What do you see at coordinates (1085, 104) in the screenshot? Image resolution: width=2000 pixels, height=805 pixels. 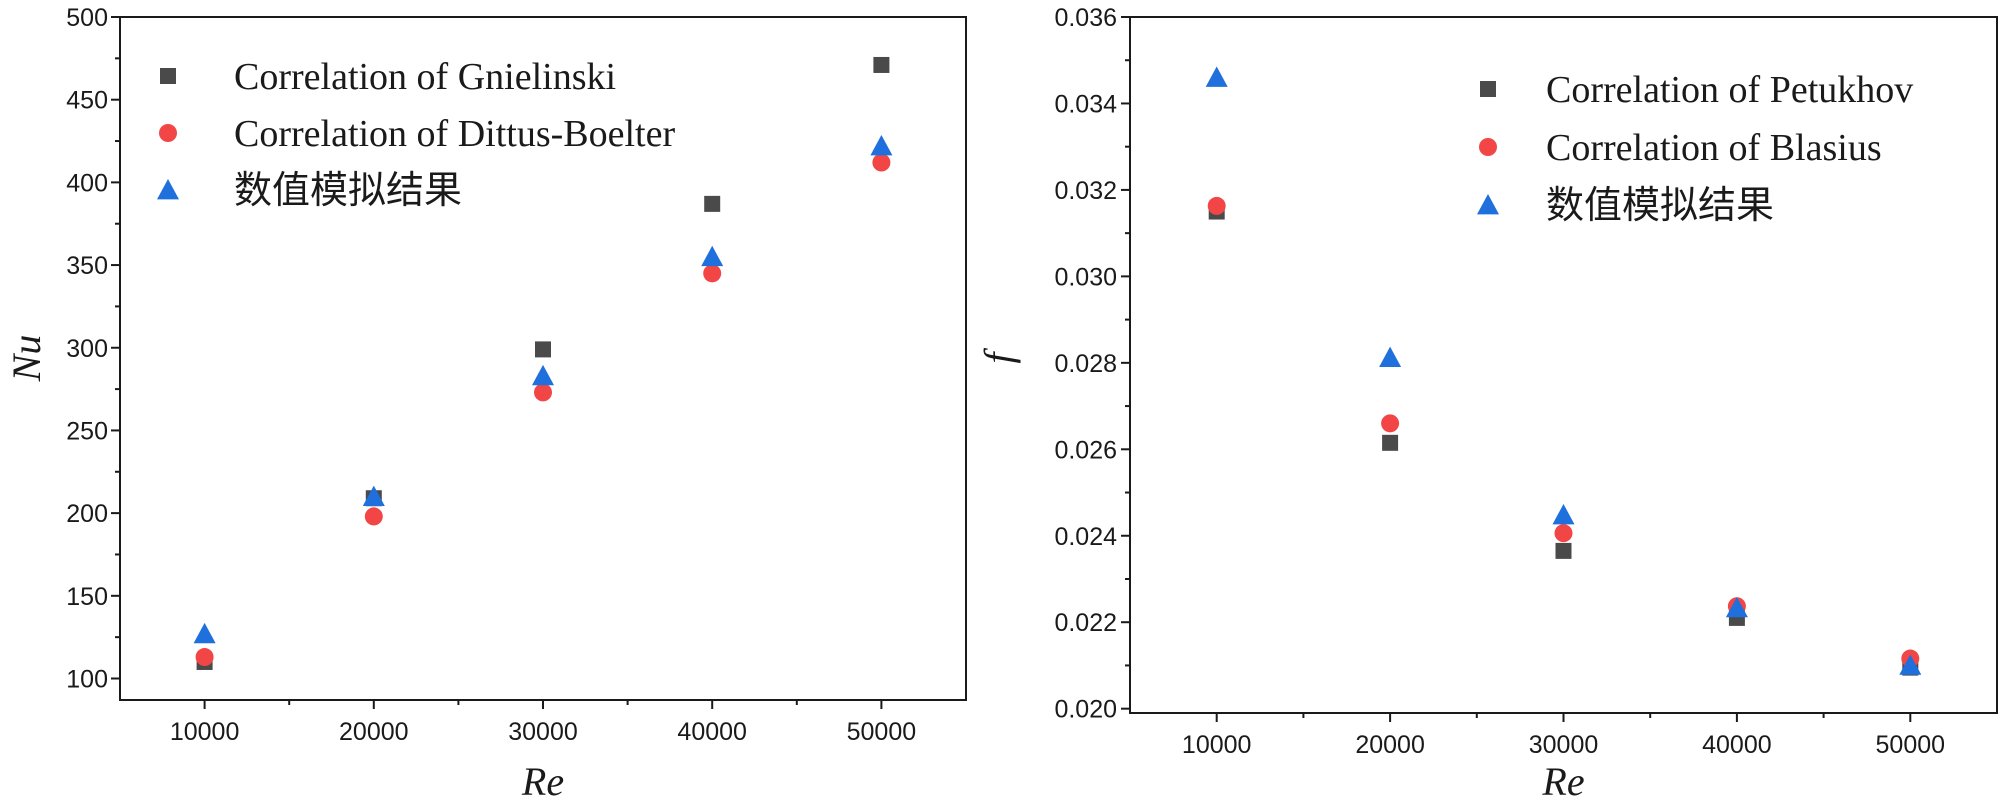 I see `y-tick-label: 0.034` at bounding box center [1085, 104].